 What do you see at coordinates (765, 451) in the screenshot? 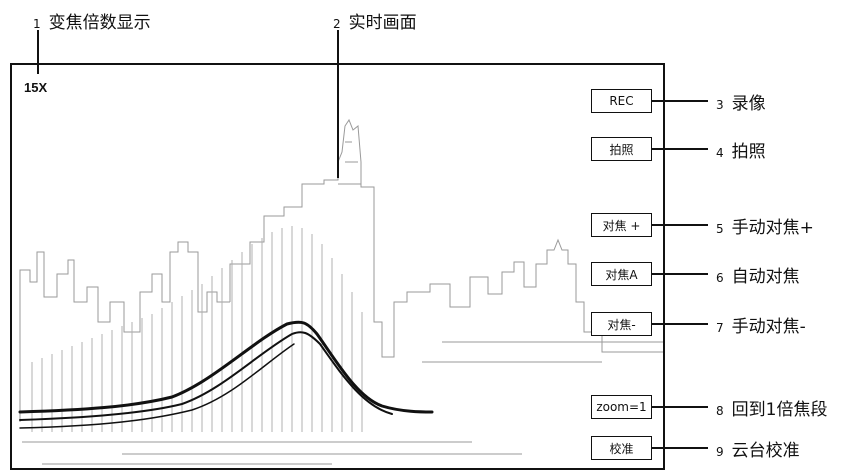
I see `callout-label: 云台校准` at bounding box center [765, 451].